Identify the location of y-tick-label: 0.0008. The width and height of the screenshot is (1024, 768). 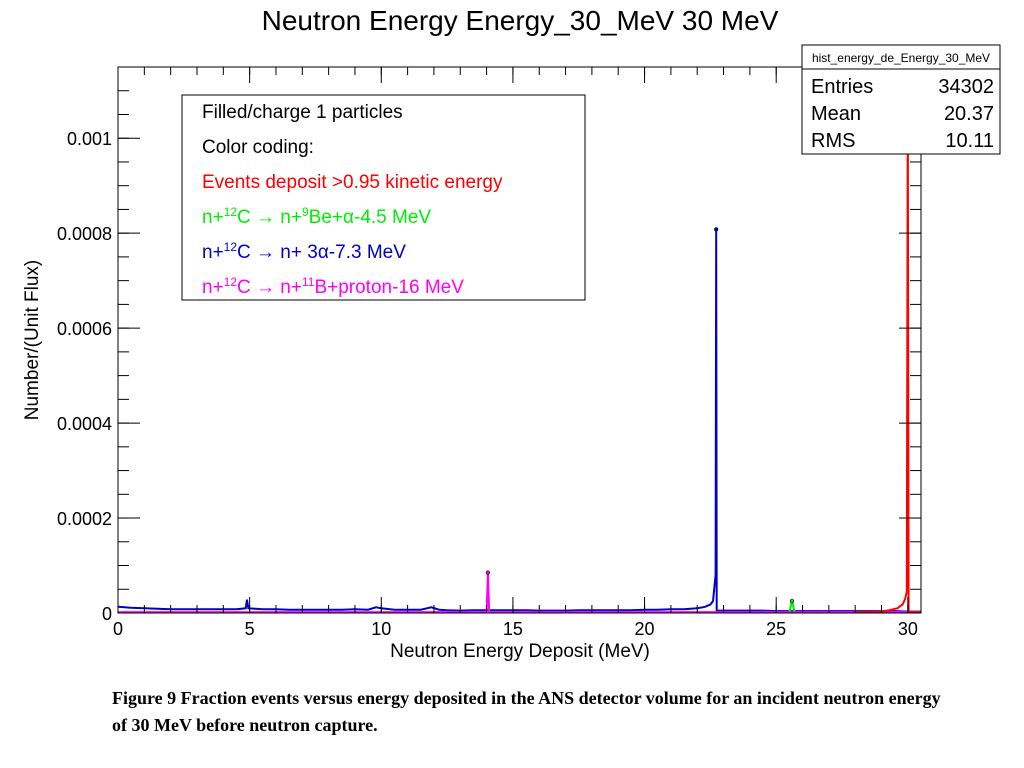
(84, 234).